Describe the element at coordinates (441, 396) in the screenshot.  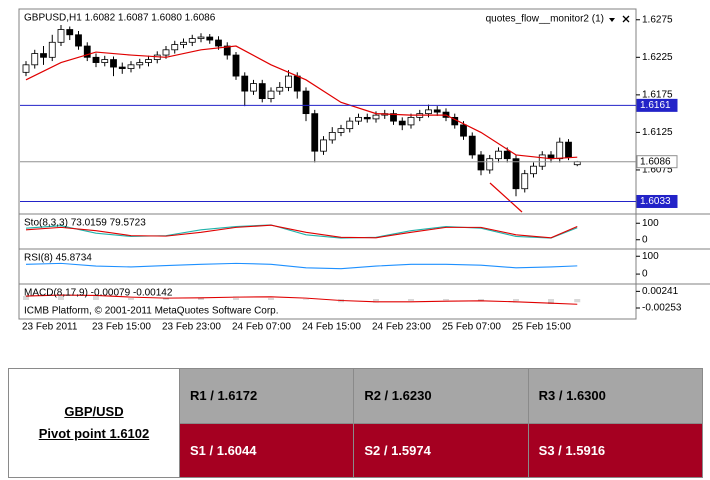
I see `cell: R2 / 1.6230` at that location.